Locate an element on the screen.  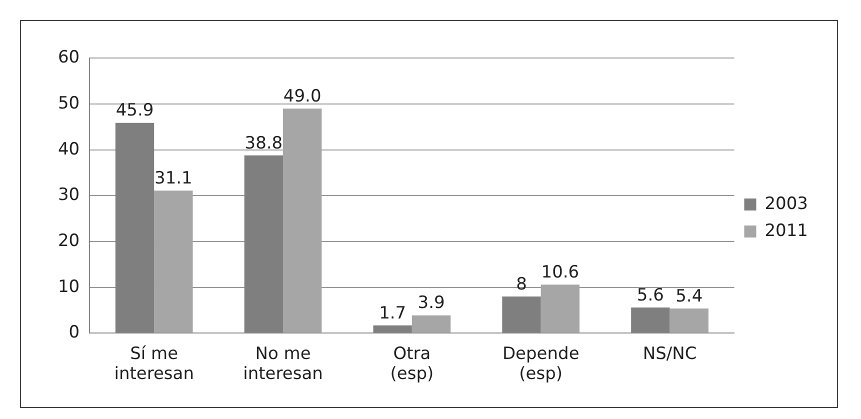
y-tick-label: 10 is located at coordinates (69, 286).